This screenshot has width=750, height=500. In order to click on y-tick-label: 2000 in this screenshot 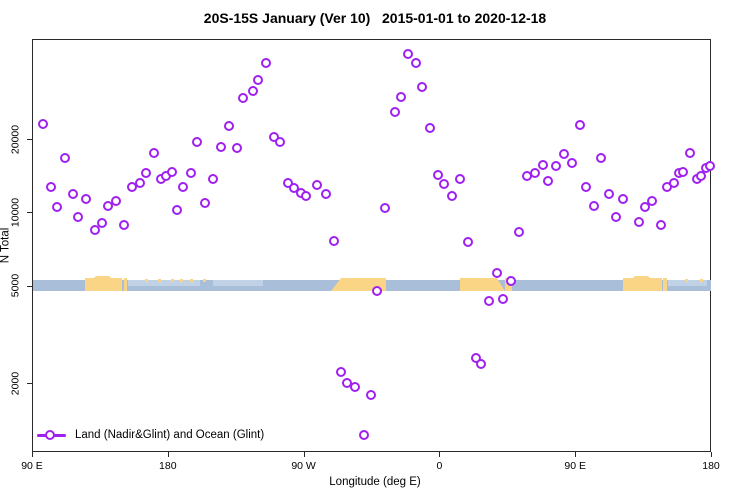, I will do `click(15, 383)`.